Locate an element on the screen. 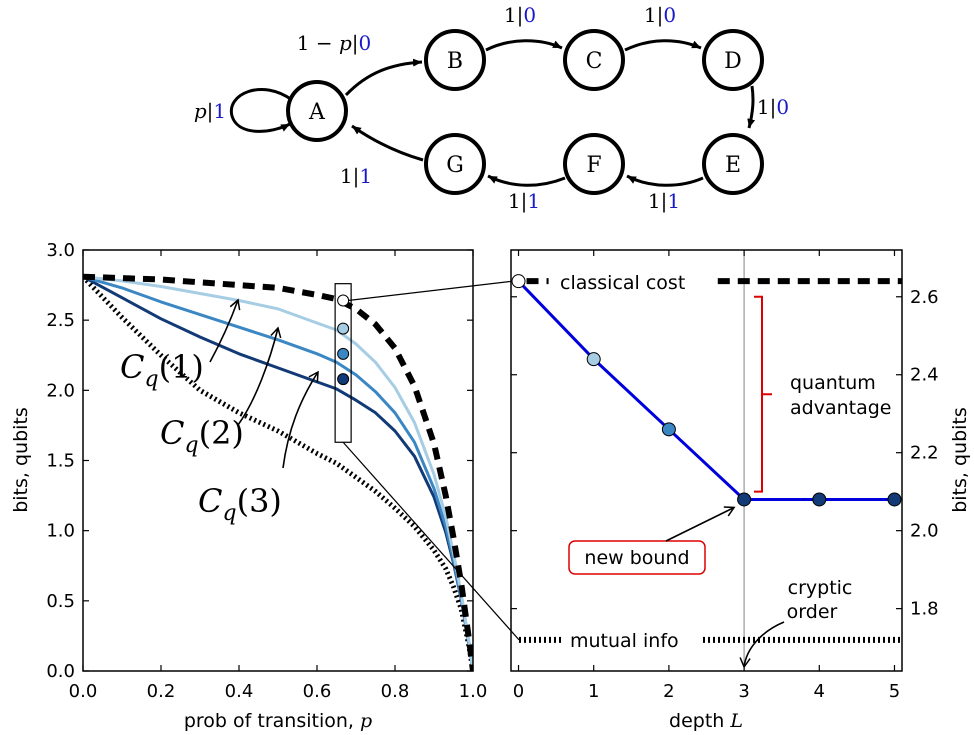 The width and height of the screenshot is (974, 735). state-label: F is located at coordinates (593, 165).